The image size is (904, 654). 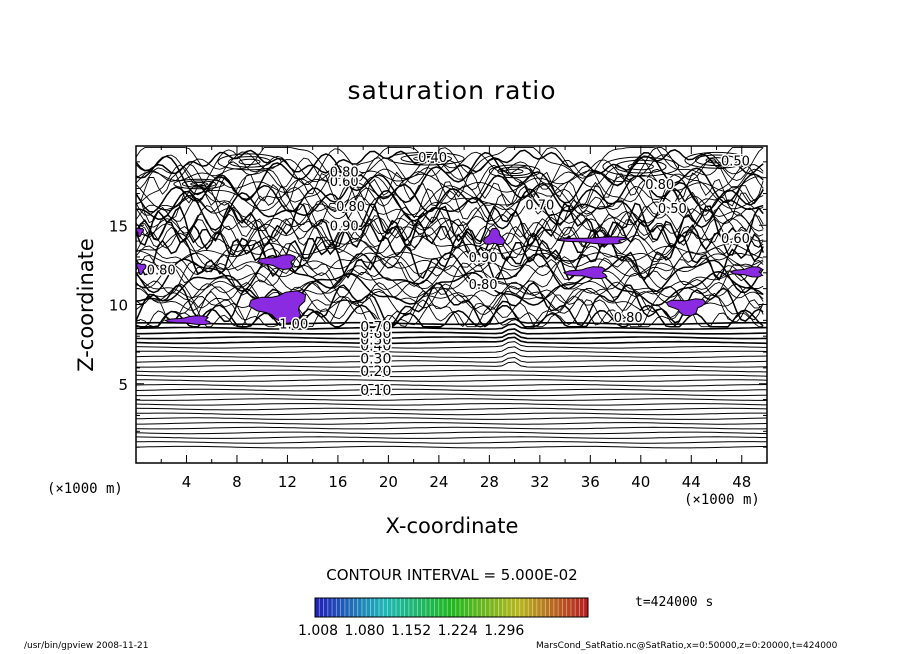 What do you see at coordinates (452, 575) in the screenshot?
I see `contour-interval-label: CONTOUR INTERVAL = 5.000E-02` at bounding box center [452, 575].